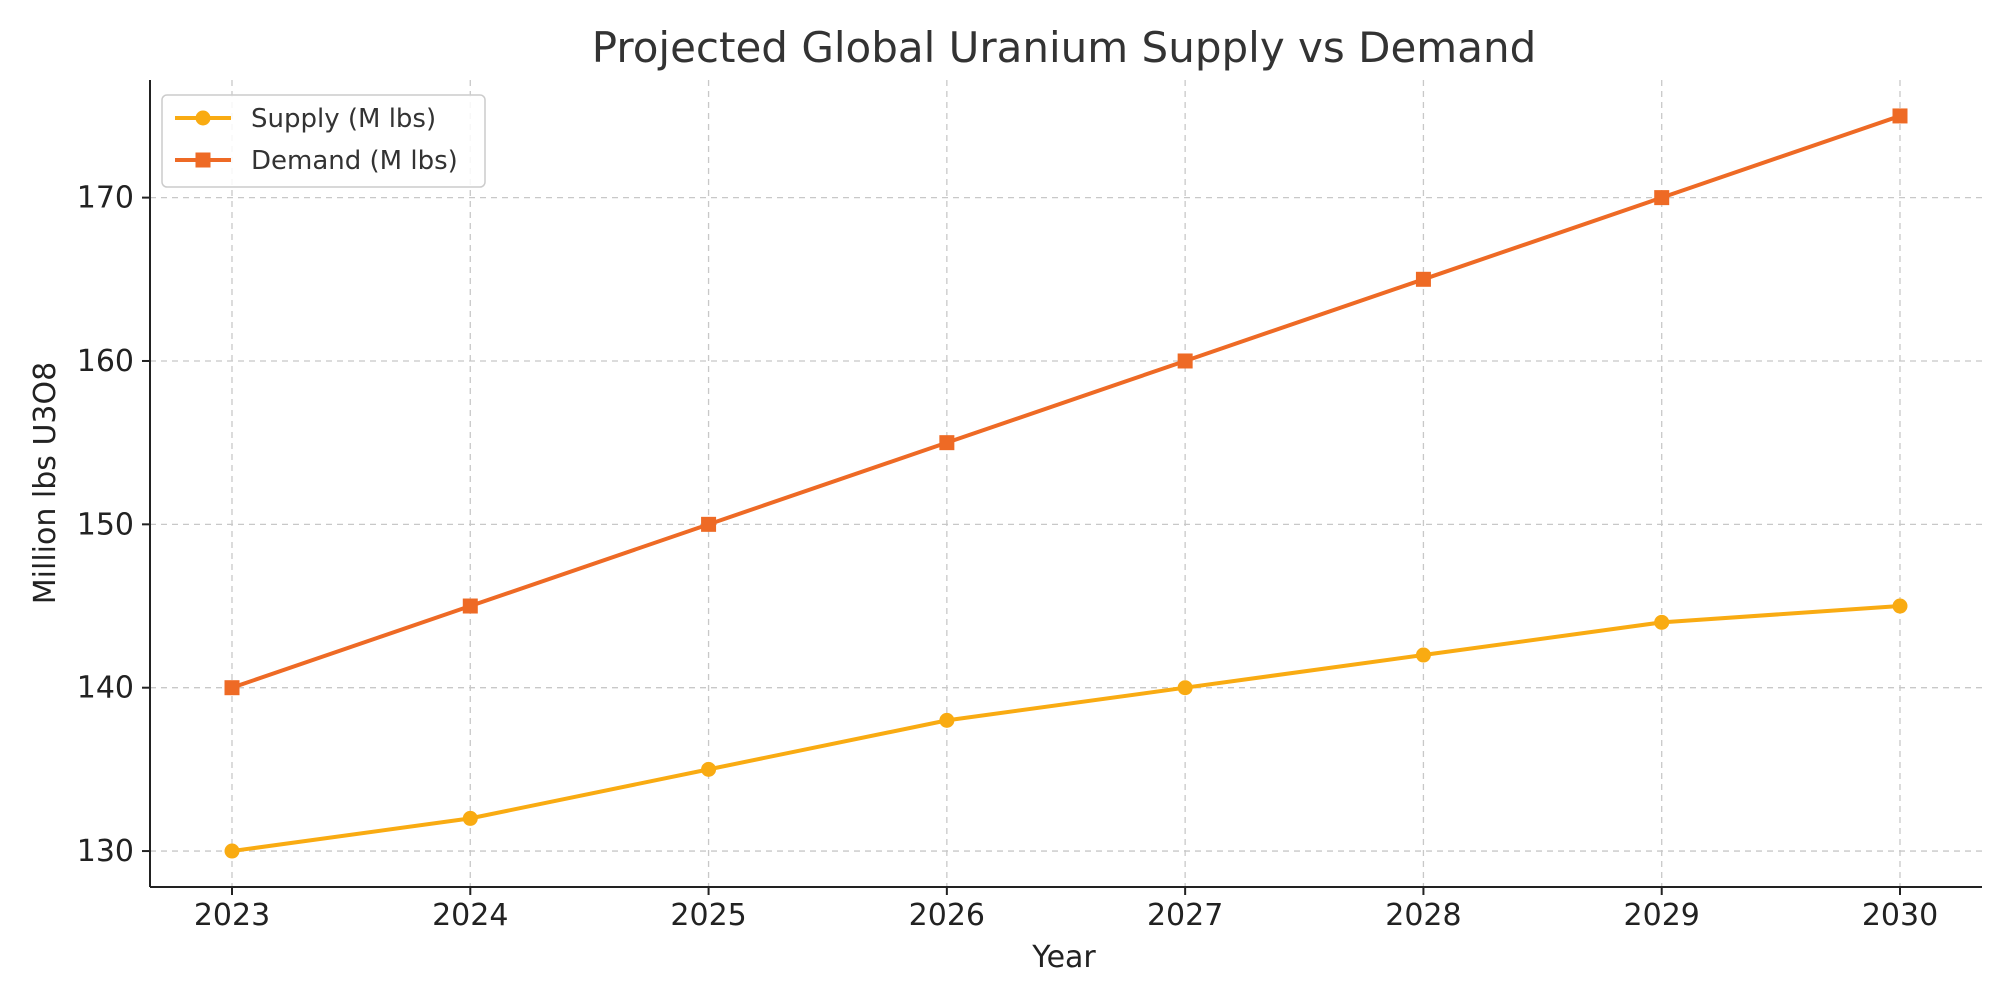  What do you see at coordinates (1662, 915) in the screenshot?
I see `x-tick-label: 2029` at bounding box center [1662, 915].